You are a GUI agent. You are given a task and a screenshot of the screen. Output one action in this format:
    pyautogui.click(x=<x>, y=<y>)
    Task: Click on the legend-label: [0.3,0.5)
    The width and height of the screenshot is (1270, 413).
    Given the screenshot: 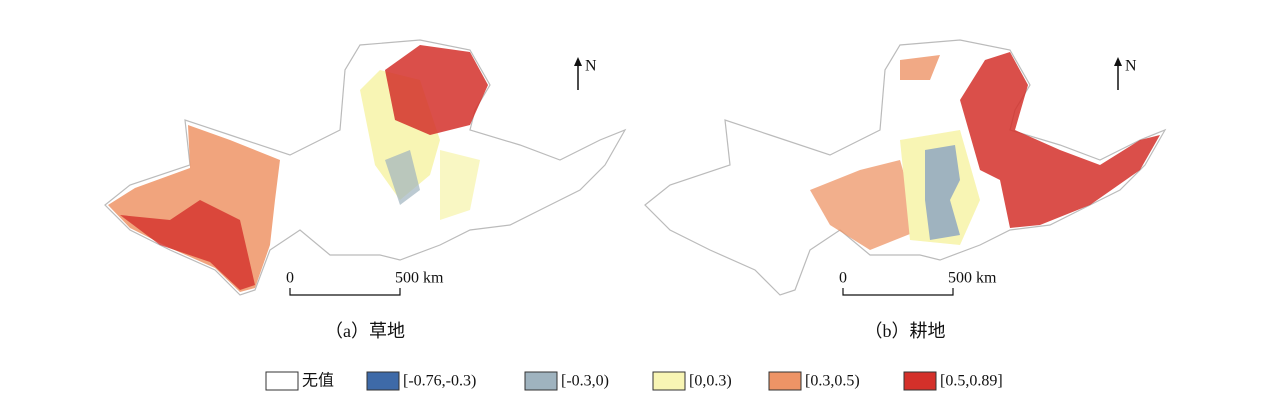 What is the action you would take?
    pyautogui.click(x=832, y=381)
    